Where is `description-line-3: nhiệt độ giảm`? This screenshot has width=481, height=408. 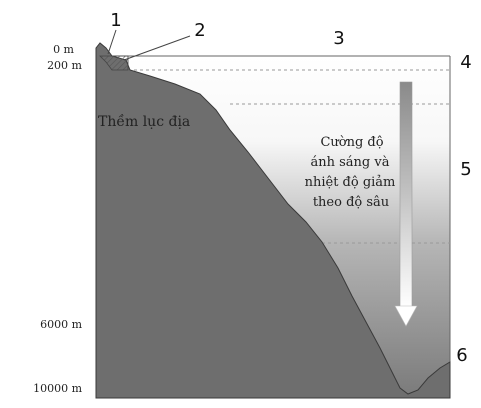 description-line-3: nhiệt độ giảm is located at coordinates (350, 182).